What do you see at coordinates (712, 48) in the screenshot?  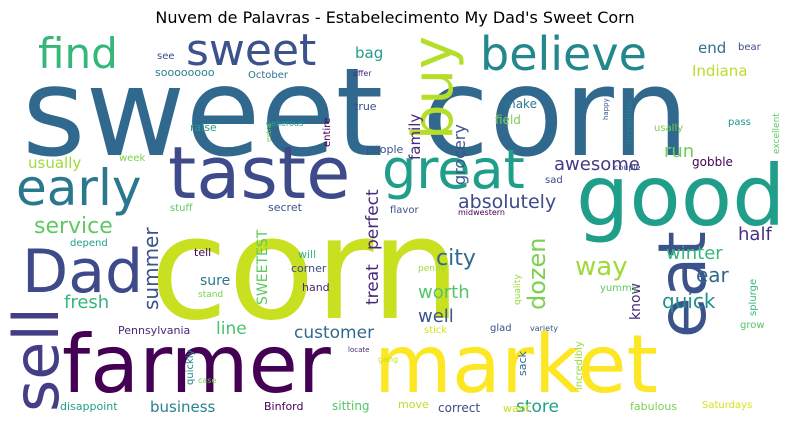 I see `word-end: end` at bounding box center [712, 48].